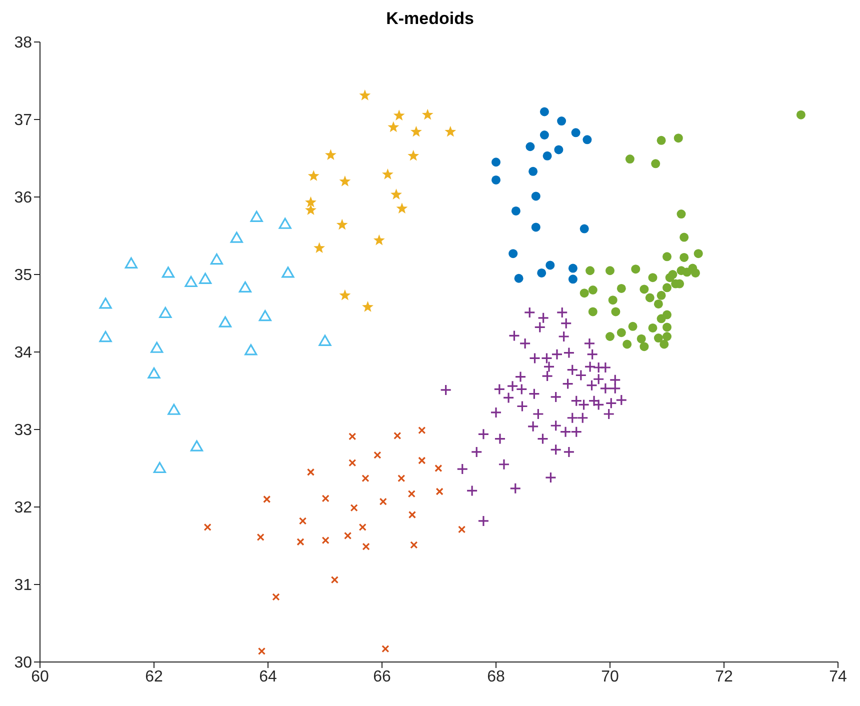  I want to click on y-tick-label: 34, so click(23, 353).